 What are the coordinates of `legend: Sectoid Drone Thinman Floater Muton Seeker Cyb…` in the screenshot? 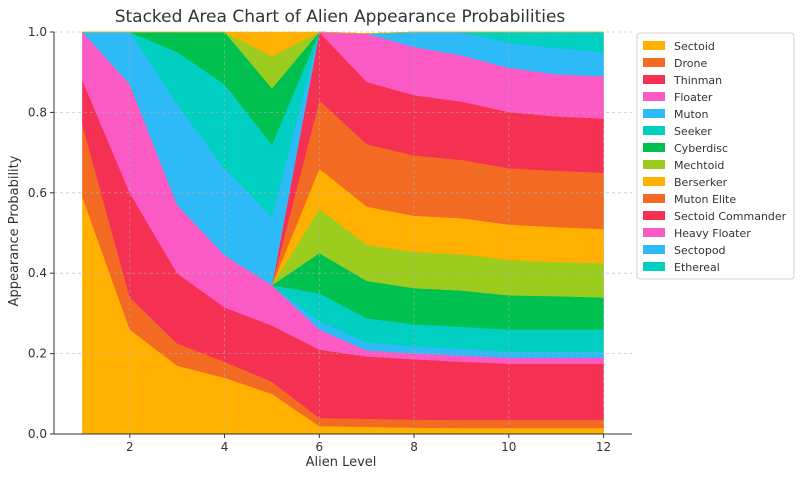 It's located at (715, 156).